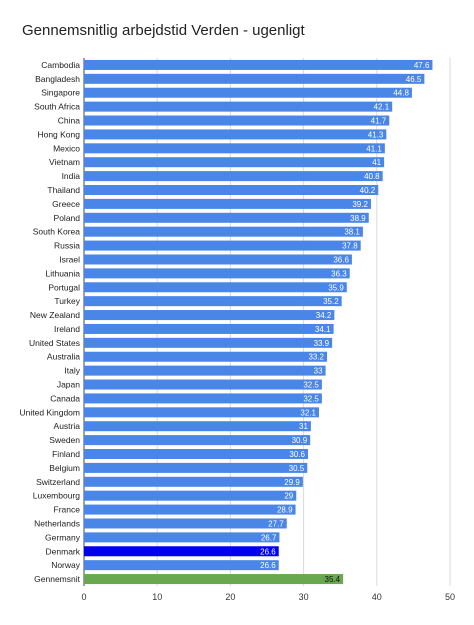  I want to click on value-label: 28.9, so click(285, 510).